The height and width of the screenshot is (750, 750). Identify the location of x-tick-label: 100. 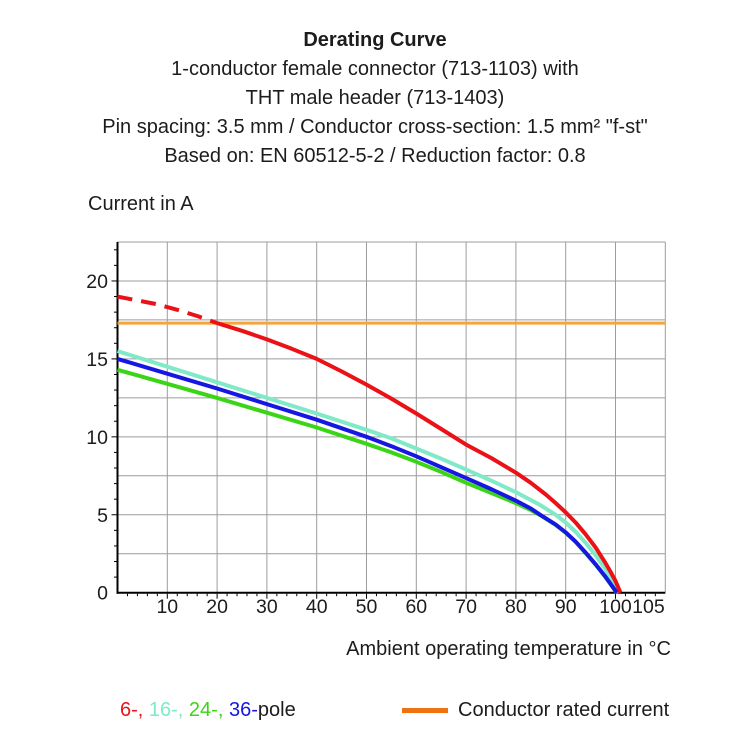
(615, 607).